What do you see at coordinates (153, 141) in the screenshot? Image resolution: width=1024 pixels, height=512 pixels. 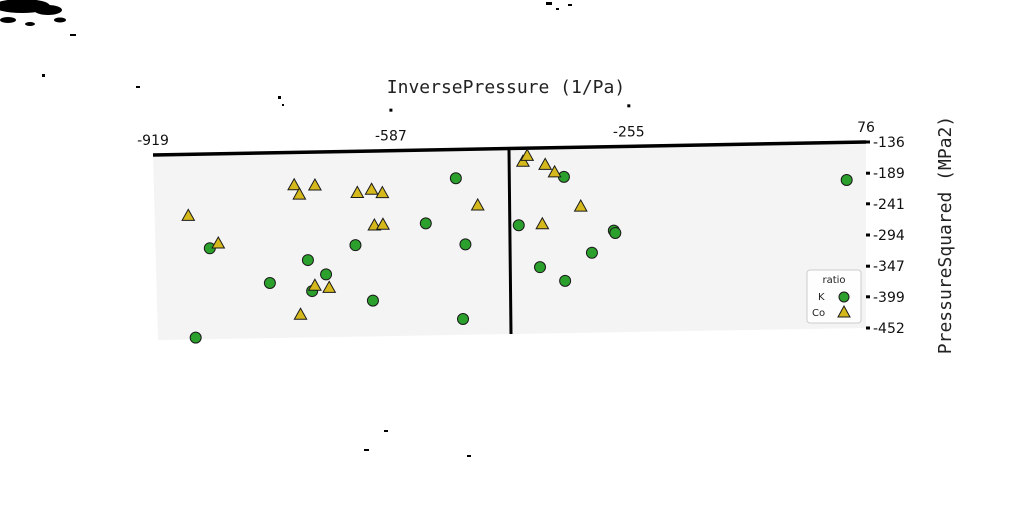 I see `x-tick-label: -919` at bounding box center [153, 141].